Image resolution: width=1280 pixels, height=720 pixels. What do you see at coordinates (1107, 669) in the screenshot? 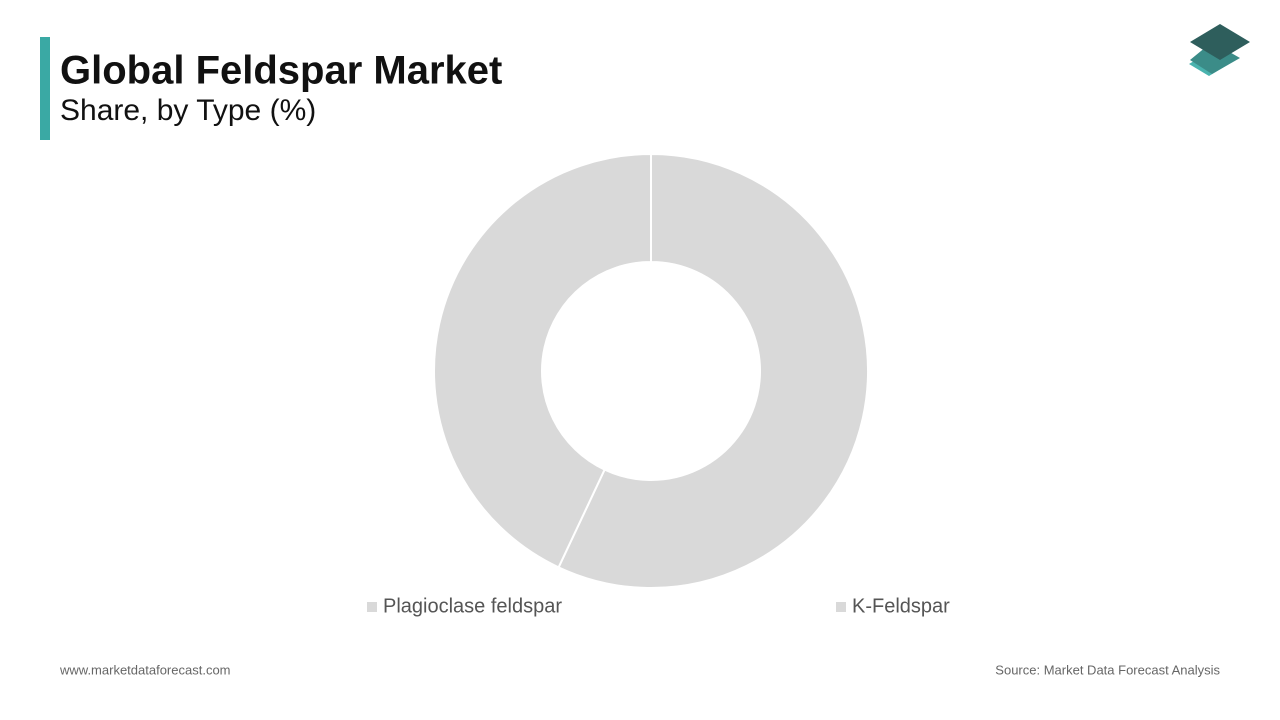
I see `footer-source: Source: Market Data Forecast Analysis` at bounding box center [1107, 669].